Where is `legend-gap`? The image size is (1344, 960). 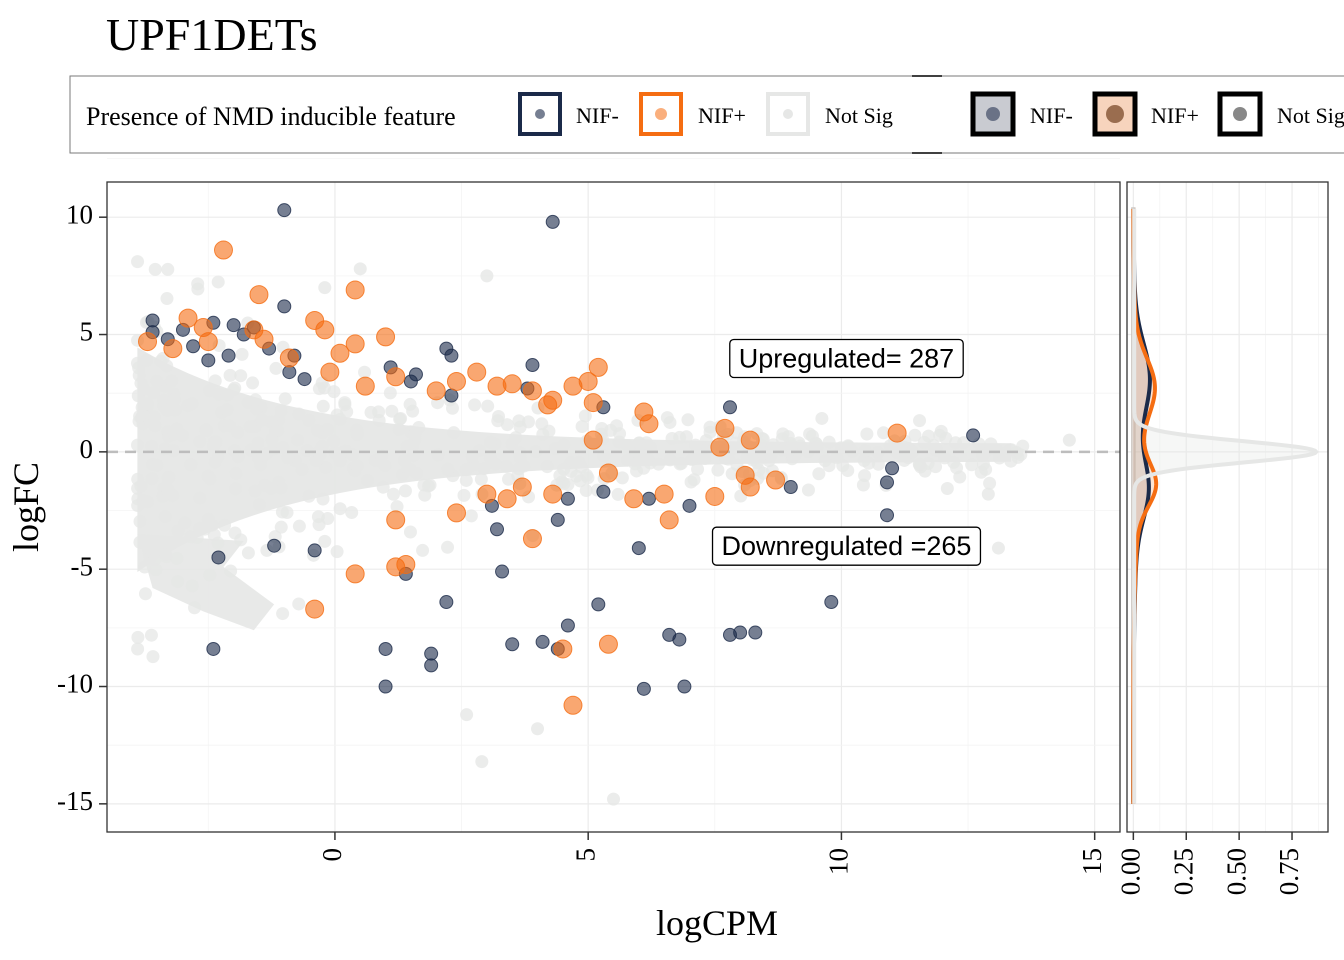
legend-gap is located at coordinates (927, 115).